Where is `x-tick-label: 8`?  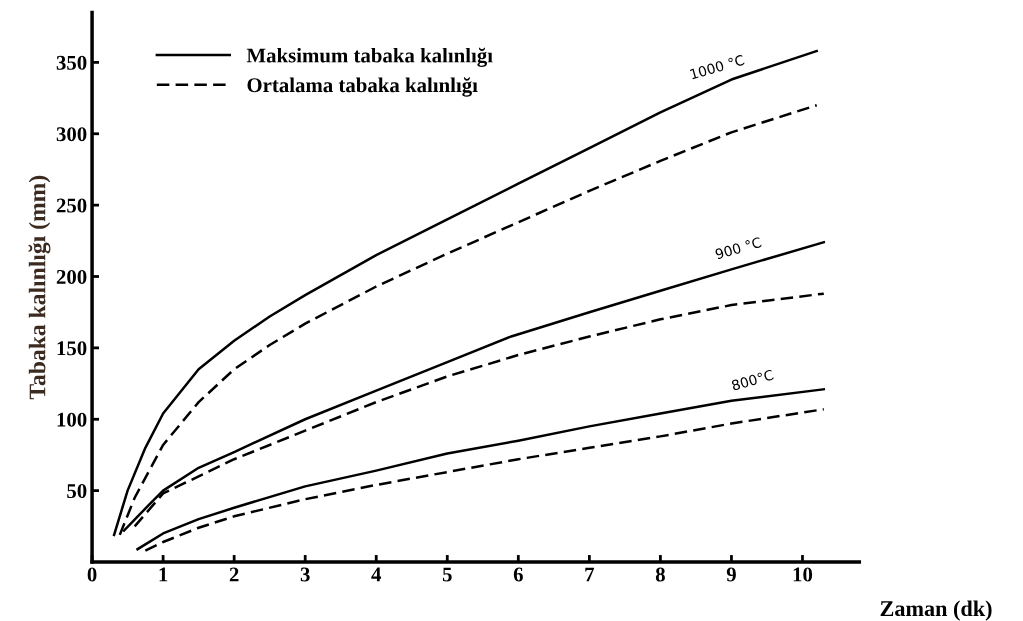 x-tick-label: 8 is located at coordinates (660, 574).